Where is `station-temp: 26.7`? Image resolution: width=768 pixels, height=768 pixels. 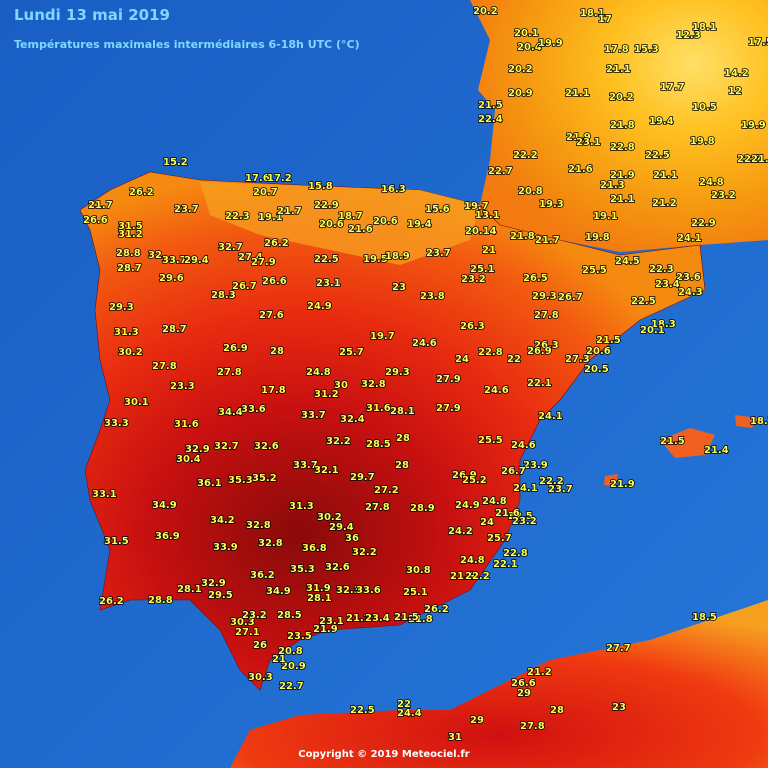
station-temp: 26.7 is located at coordinates (570, 297).